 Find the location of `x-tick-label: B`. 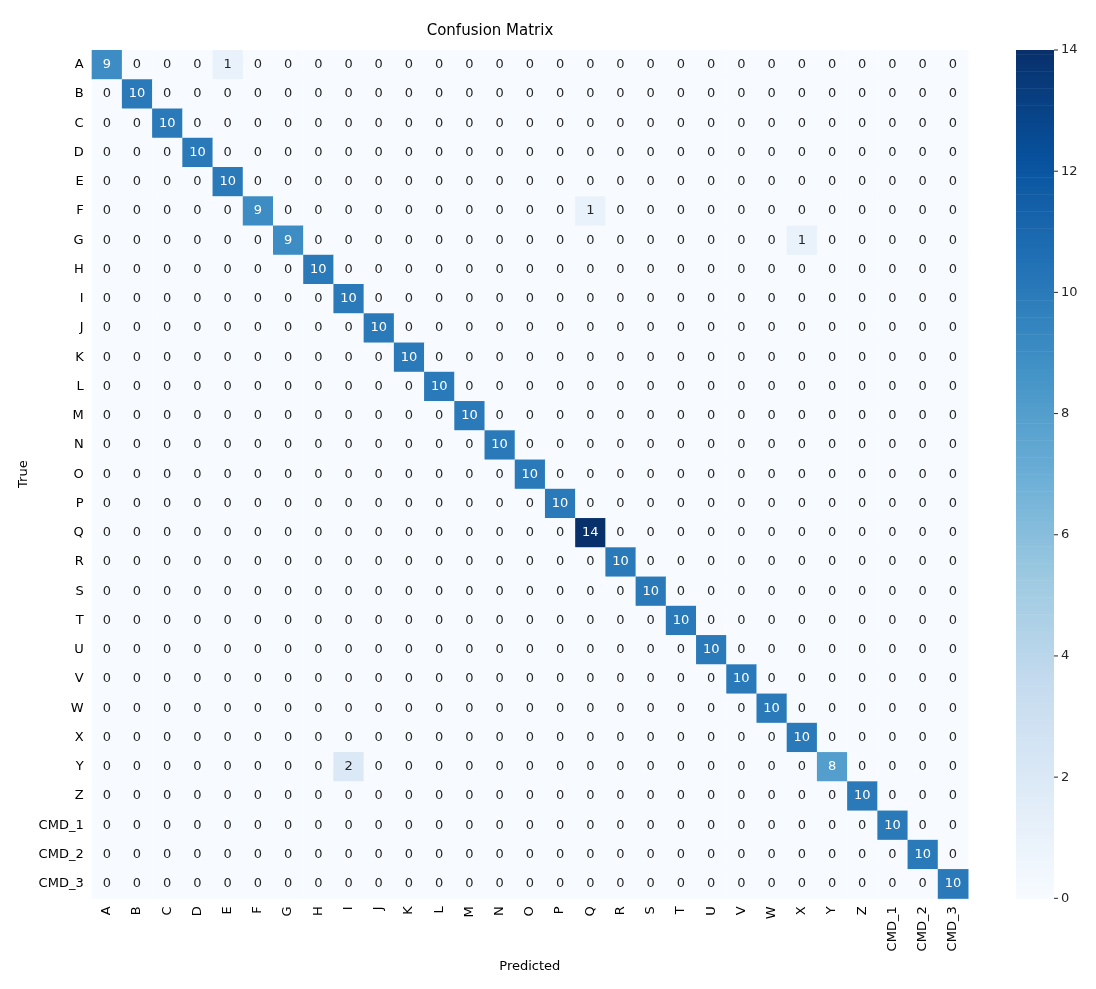

x-tick-label: B is located at coordinates (136, 911).